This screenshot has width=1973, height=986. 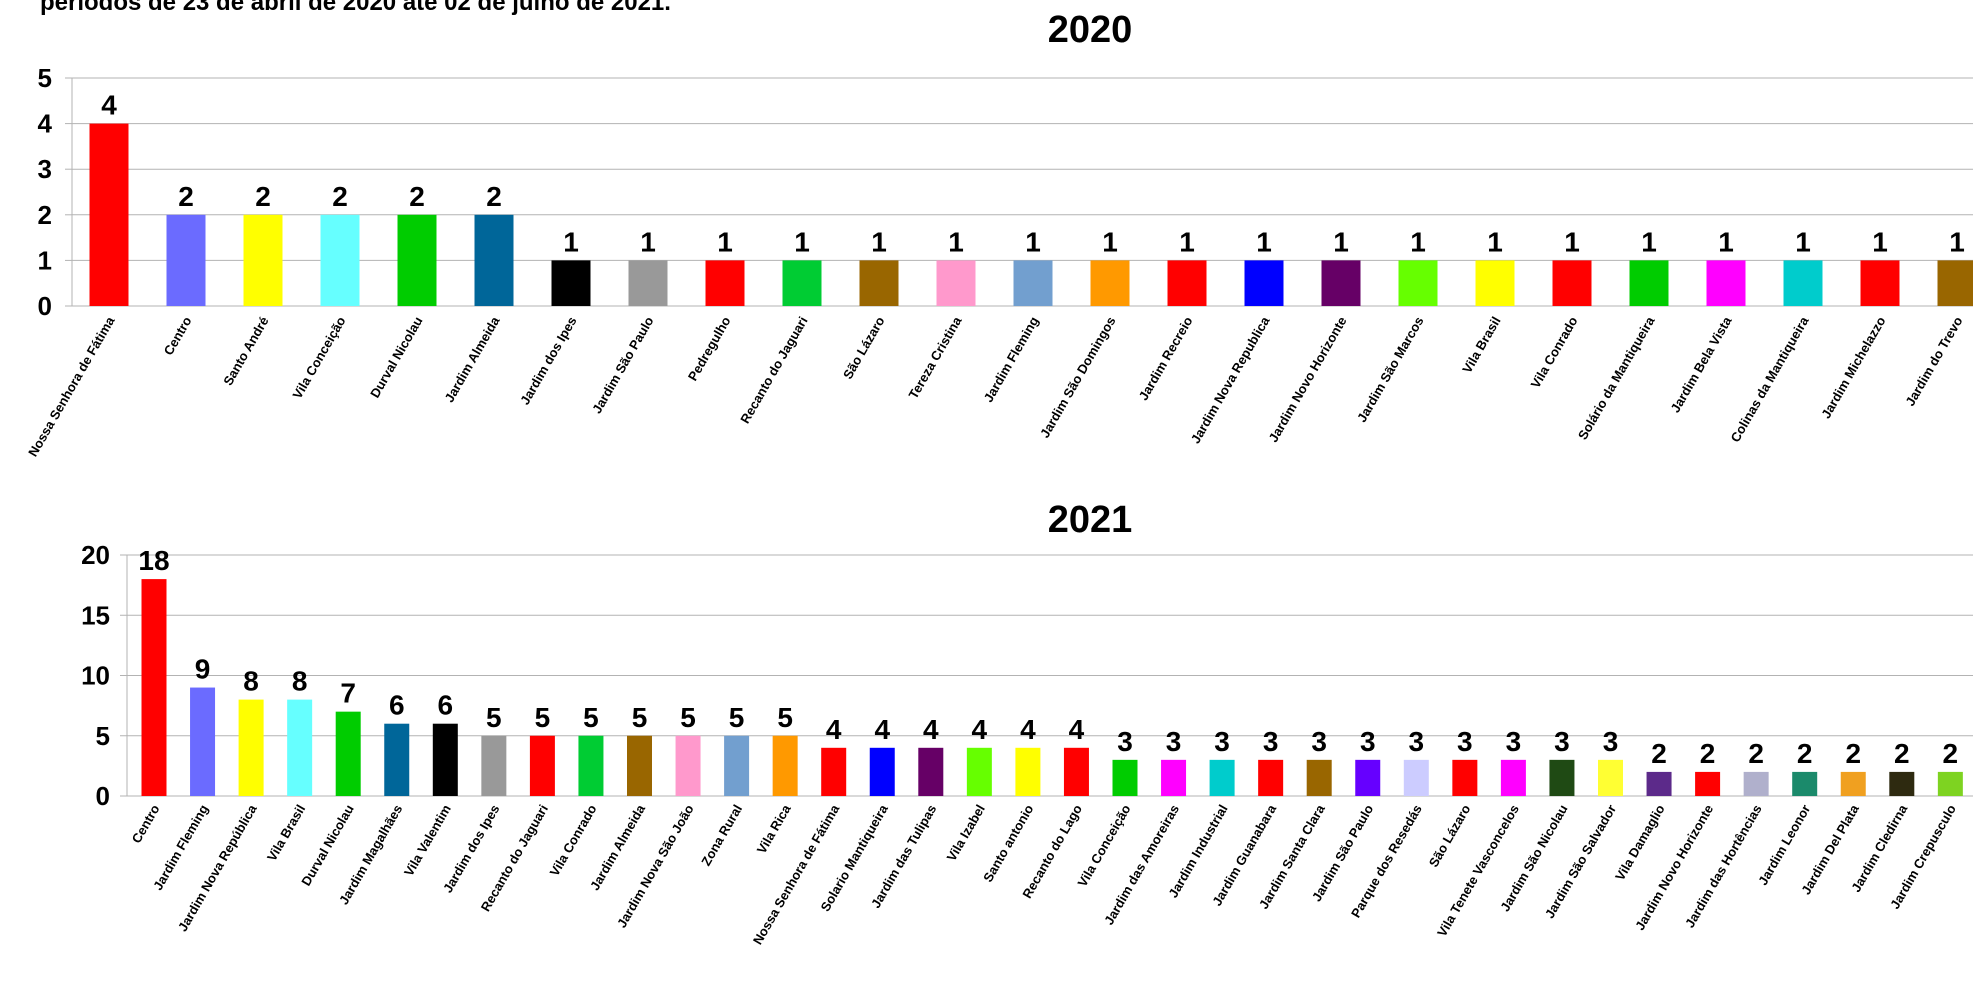 What do you see at coordinates (1554, 352) in the screenshot?
I see `category-label: Vila Conrado` at bounding box center [1554, 352].